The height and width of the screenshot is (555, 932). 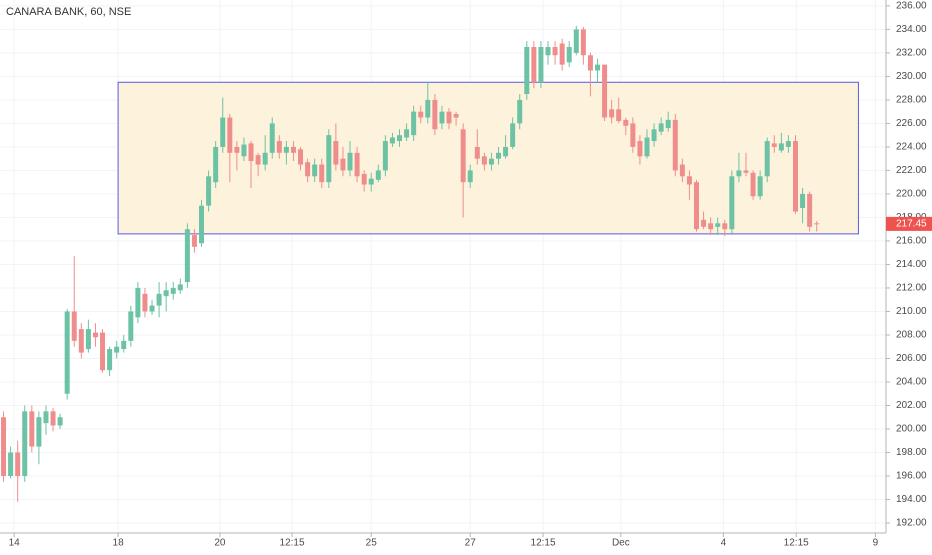 What do you see at coordinates (911, 405) in the screenshot?
I see `y-tick-label: 202.00` at bounding box center [911, 405].